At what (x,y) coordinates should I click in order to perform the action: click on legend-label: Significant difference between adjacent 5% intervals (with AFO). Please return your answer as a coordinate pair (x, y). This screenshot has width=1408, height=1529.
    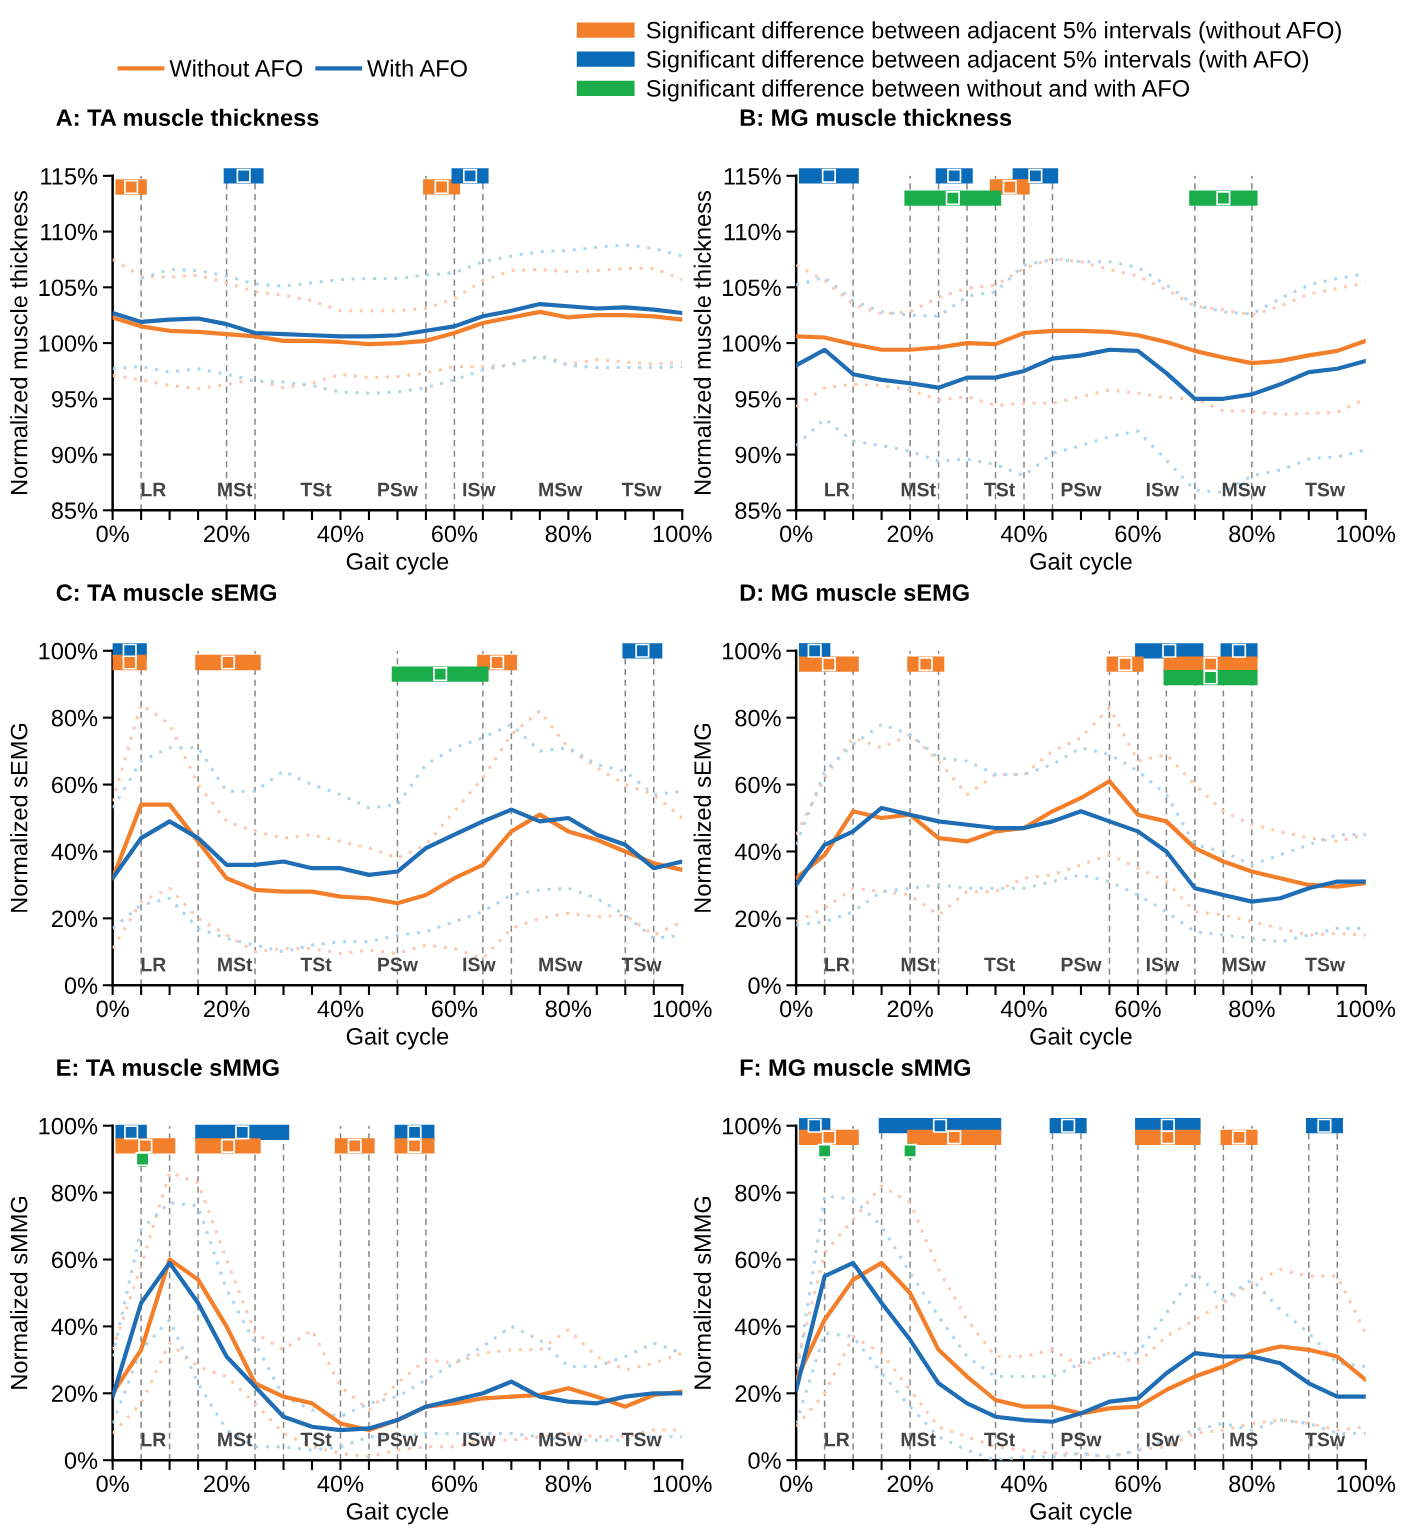
    Looking at the image, I should click on (977, 61).